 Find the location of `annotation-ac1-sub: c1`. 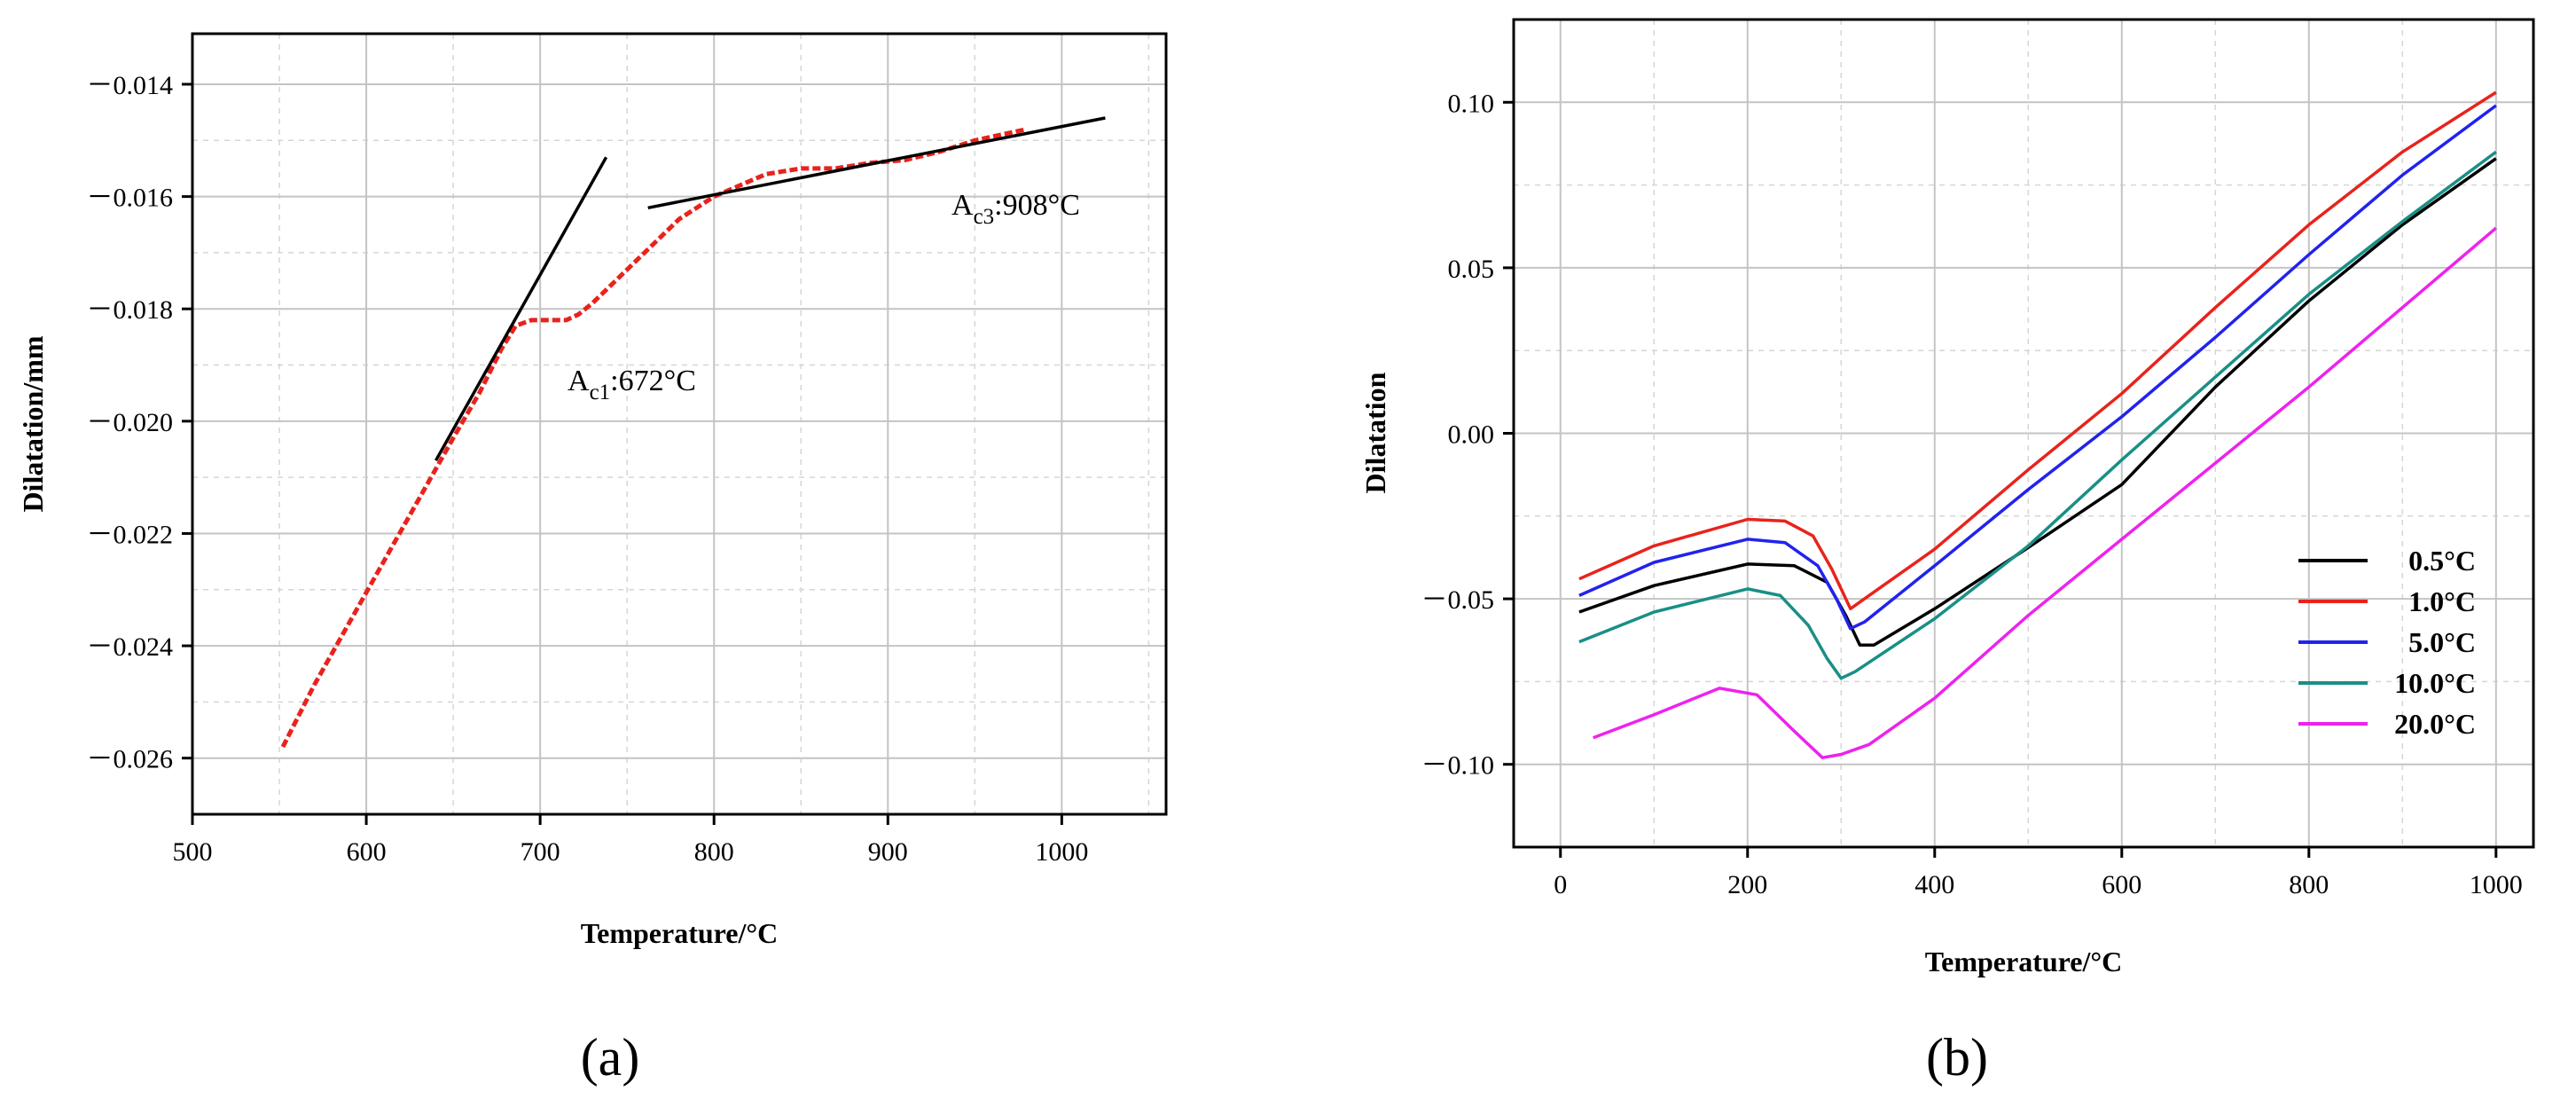

annotation-ac1-sub: c1 is located at coordinates (600, 392).